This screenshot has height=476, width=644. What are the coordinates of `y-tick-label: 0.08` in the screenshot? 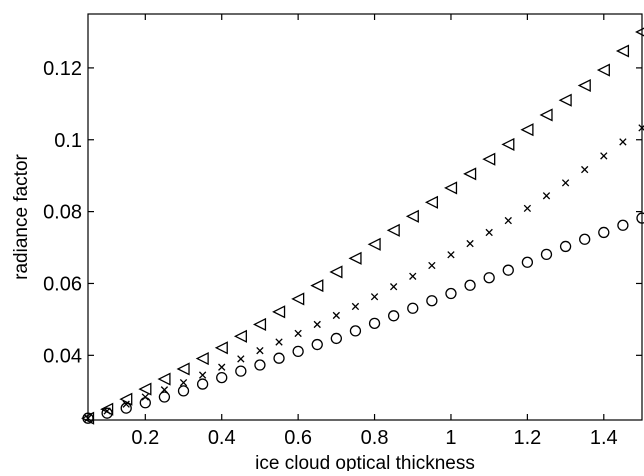 It's located at (62, 213).